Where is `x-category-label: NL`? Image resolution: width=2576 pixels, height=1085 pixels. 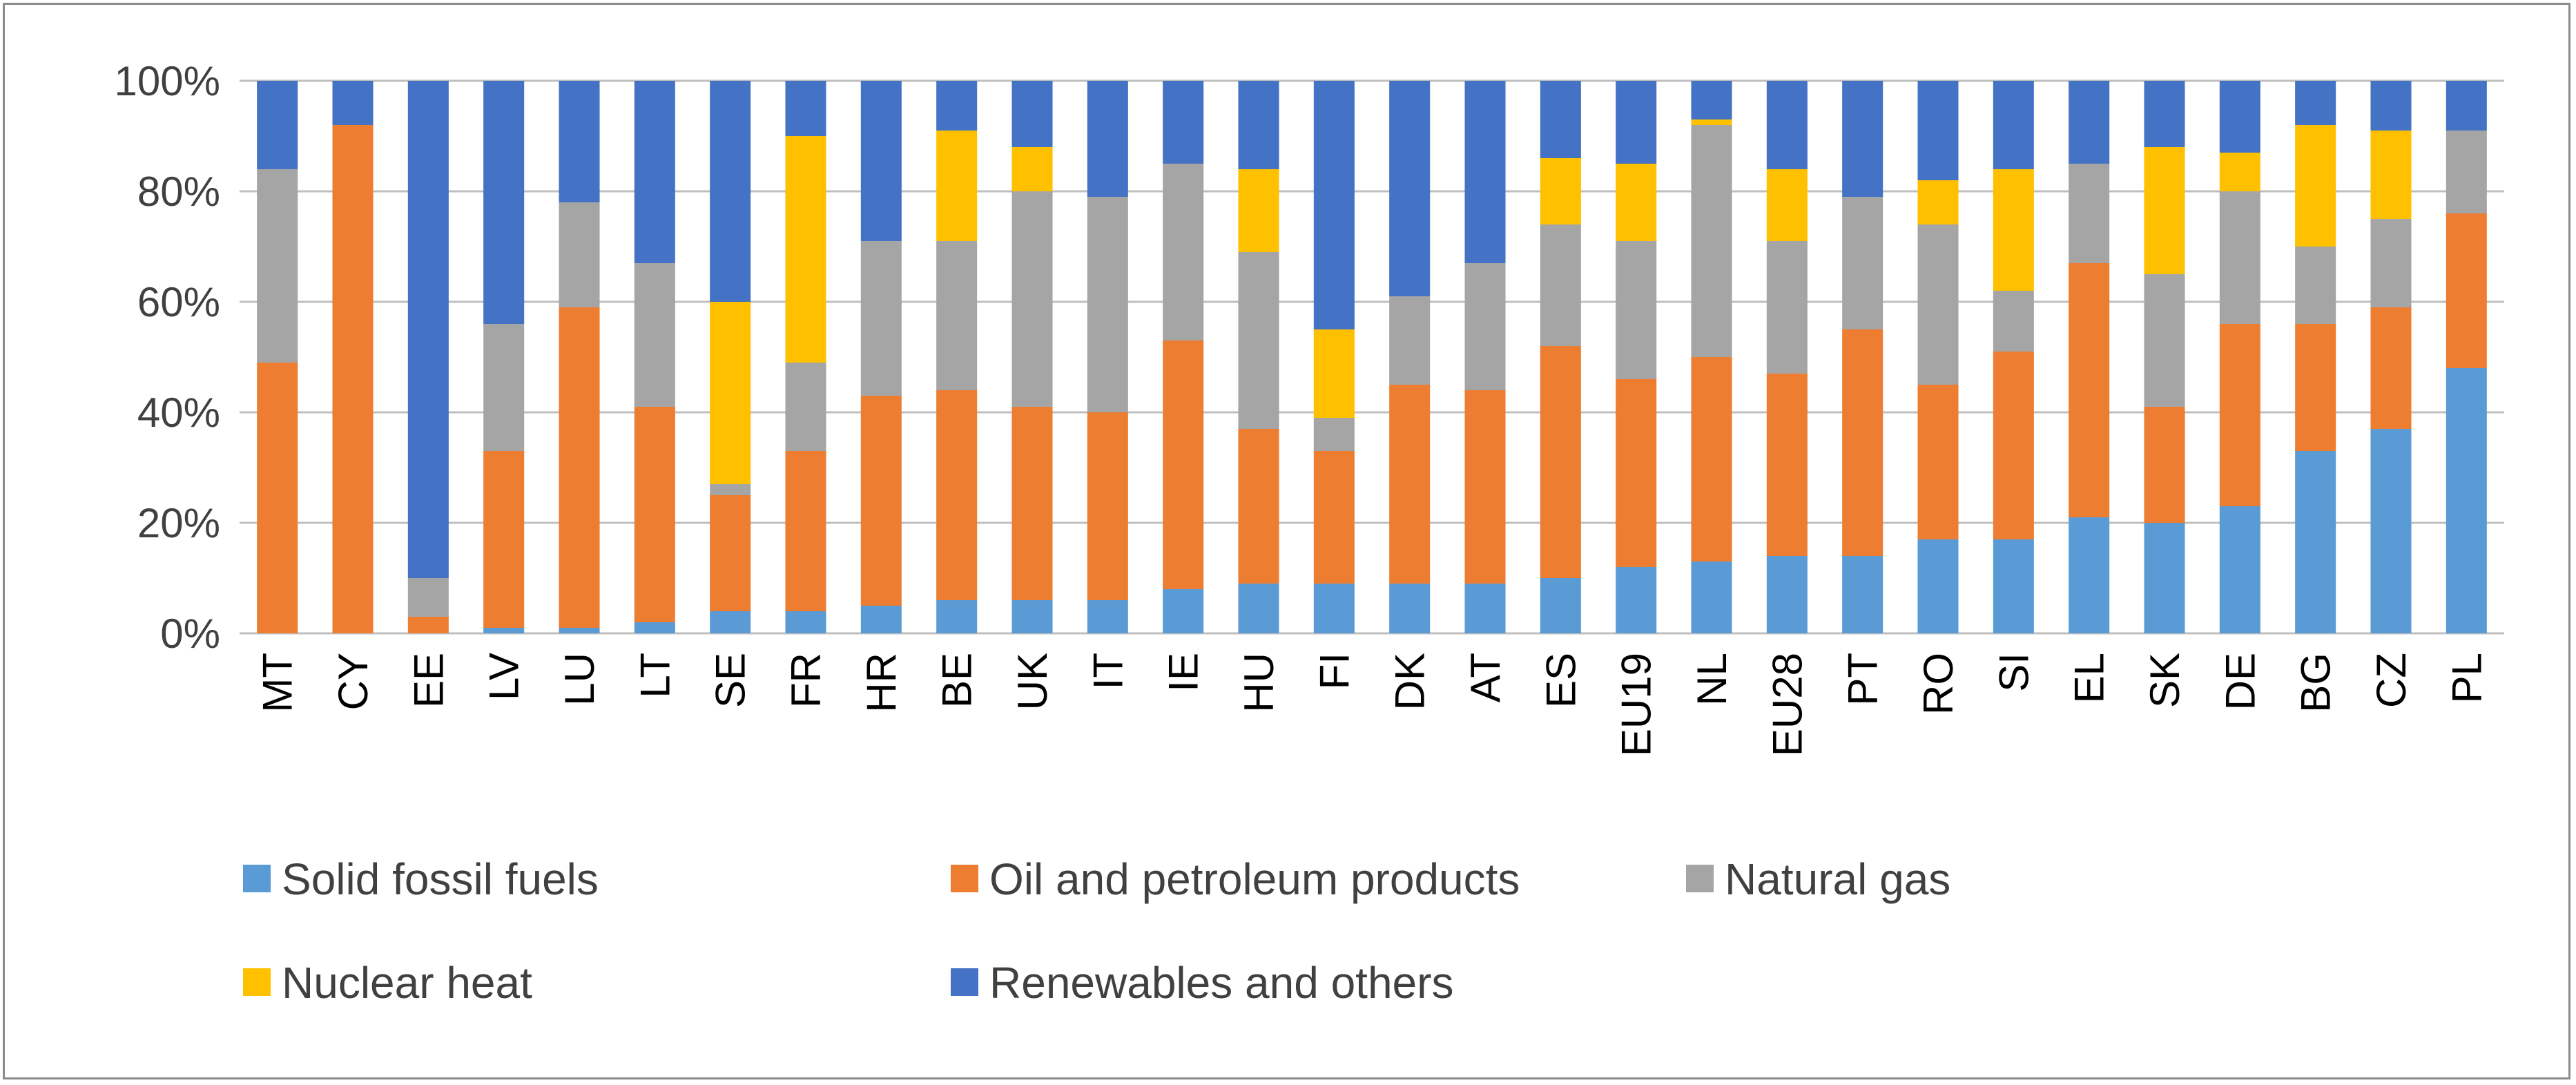
x-category-label: NL is located at coordinates (1712, 679).